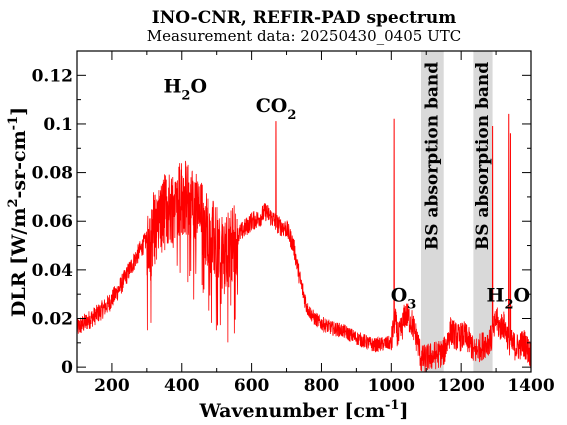  Describe the element at coordinates (182, 386) in the screenshot. I see `x-tick-label: 400` at that location.